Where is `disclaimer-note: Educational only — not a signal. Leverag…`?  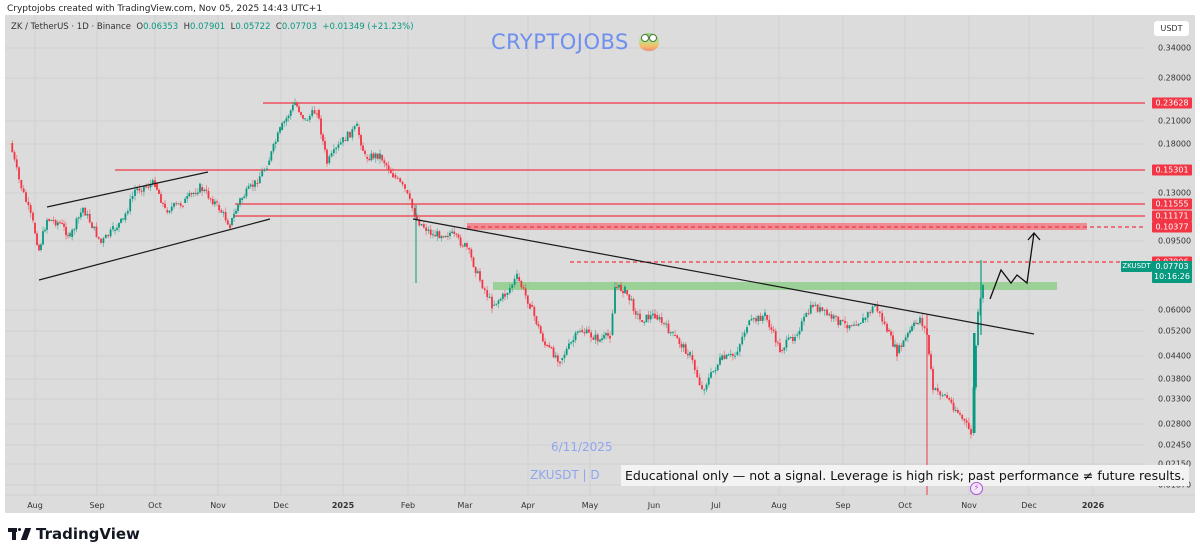
disclaimer-note: Educational only — not a signal. Leverag… is located at coordinates (905, 475).